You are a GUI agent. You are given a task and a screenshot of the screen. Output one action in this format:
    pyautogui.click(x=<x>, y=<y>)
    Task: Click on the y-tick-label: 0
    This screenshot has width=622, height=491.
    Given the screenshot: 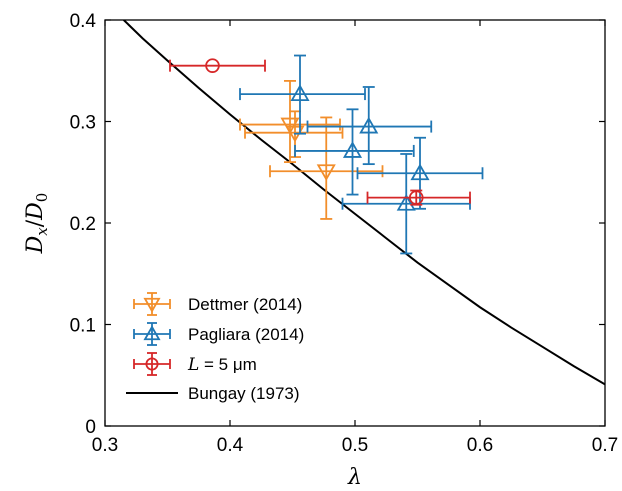 What is the action you would take?
    pyautogui.click(x=90, y=427)
    